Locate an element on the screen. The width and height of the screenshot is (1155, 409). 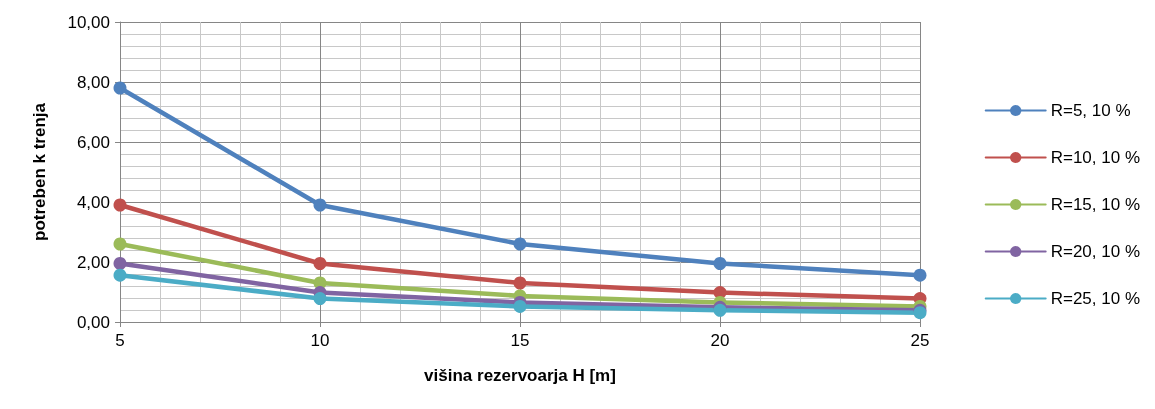
legend-label: R=20, 10 % is located at coordinates (1095, 251).